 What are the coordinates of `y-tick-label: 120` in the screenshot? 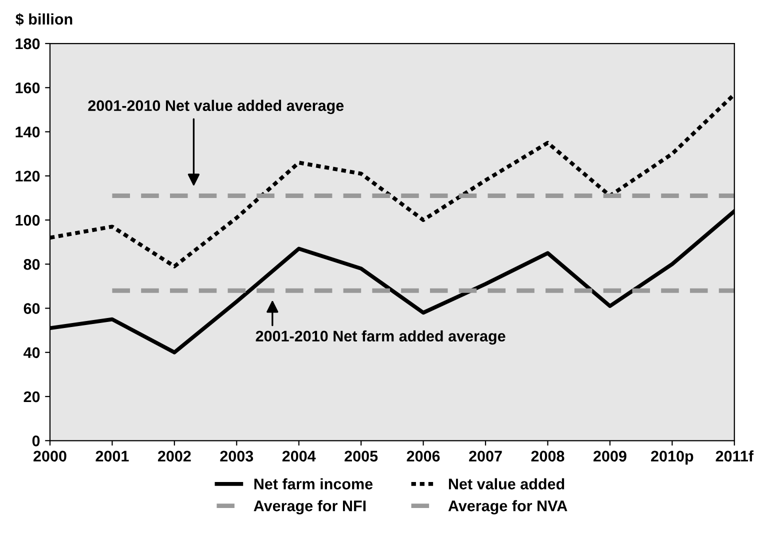 It's located at (28, 176).